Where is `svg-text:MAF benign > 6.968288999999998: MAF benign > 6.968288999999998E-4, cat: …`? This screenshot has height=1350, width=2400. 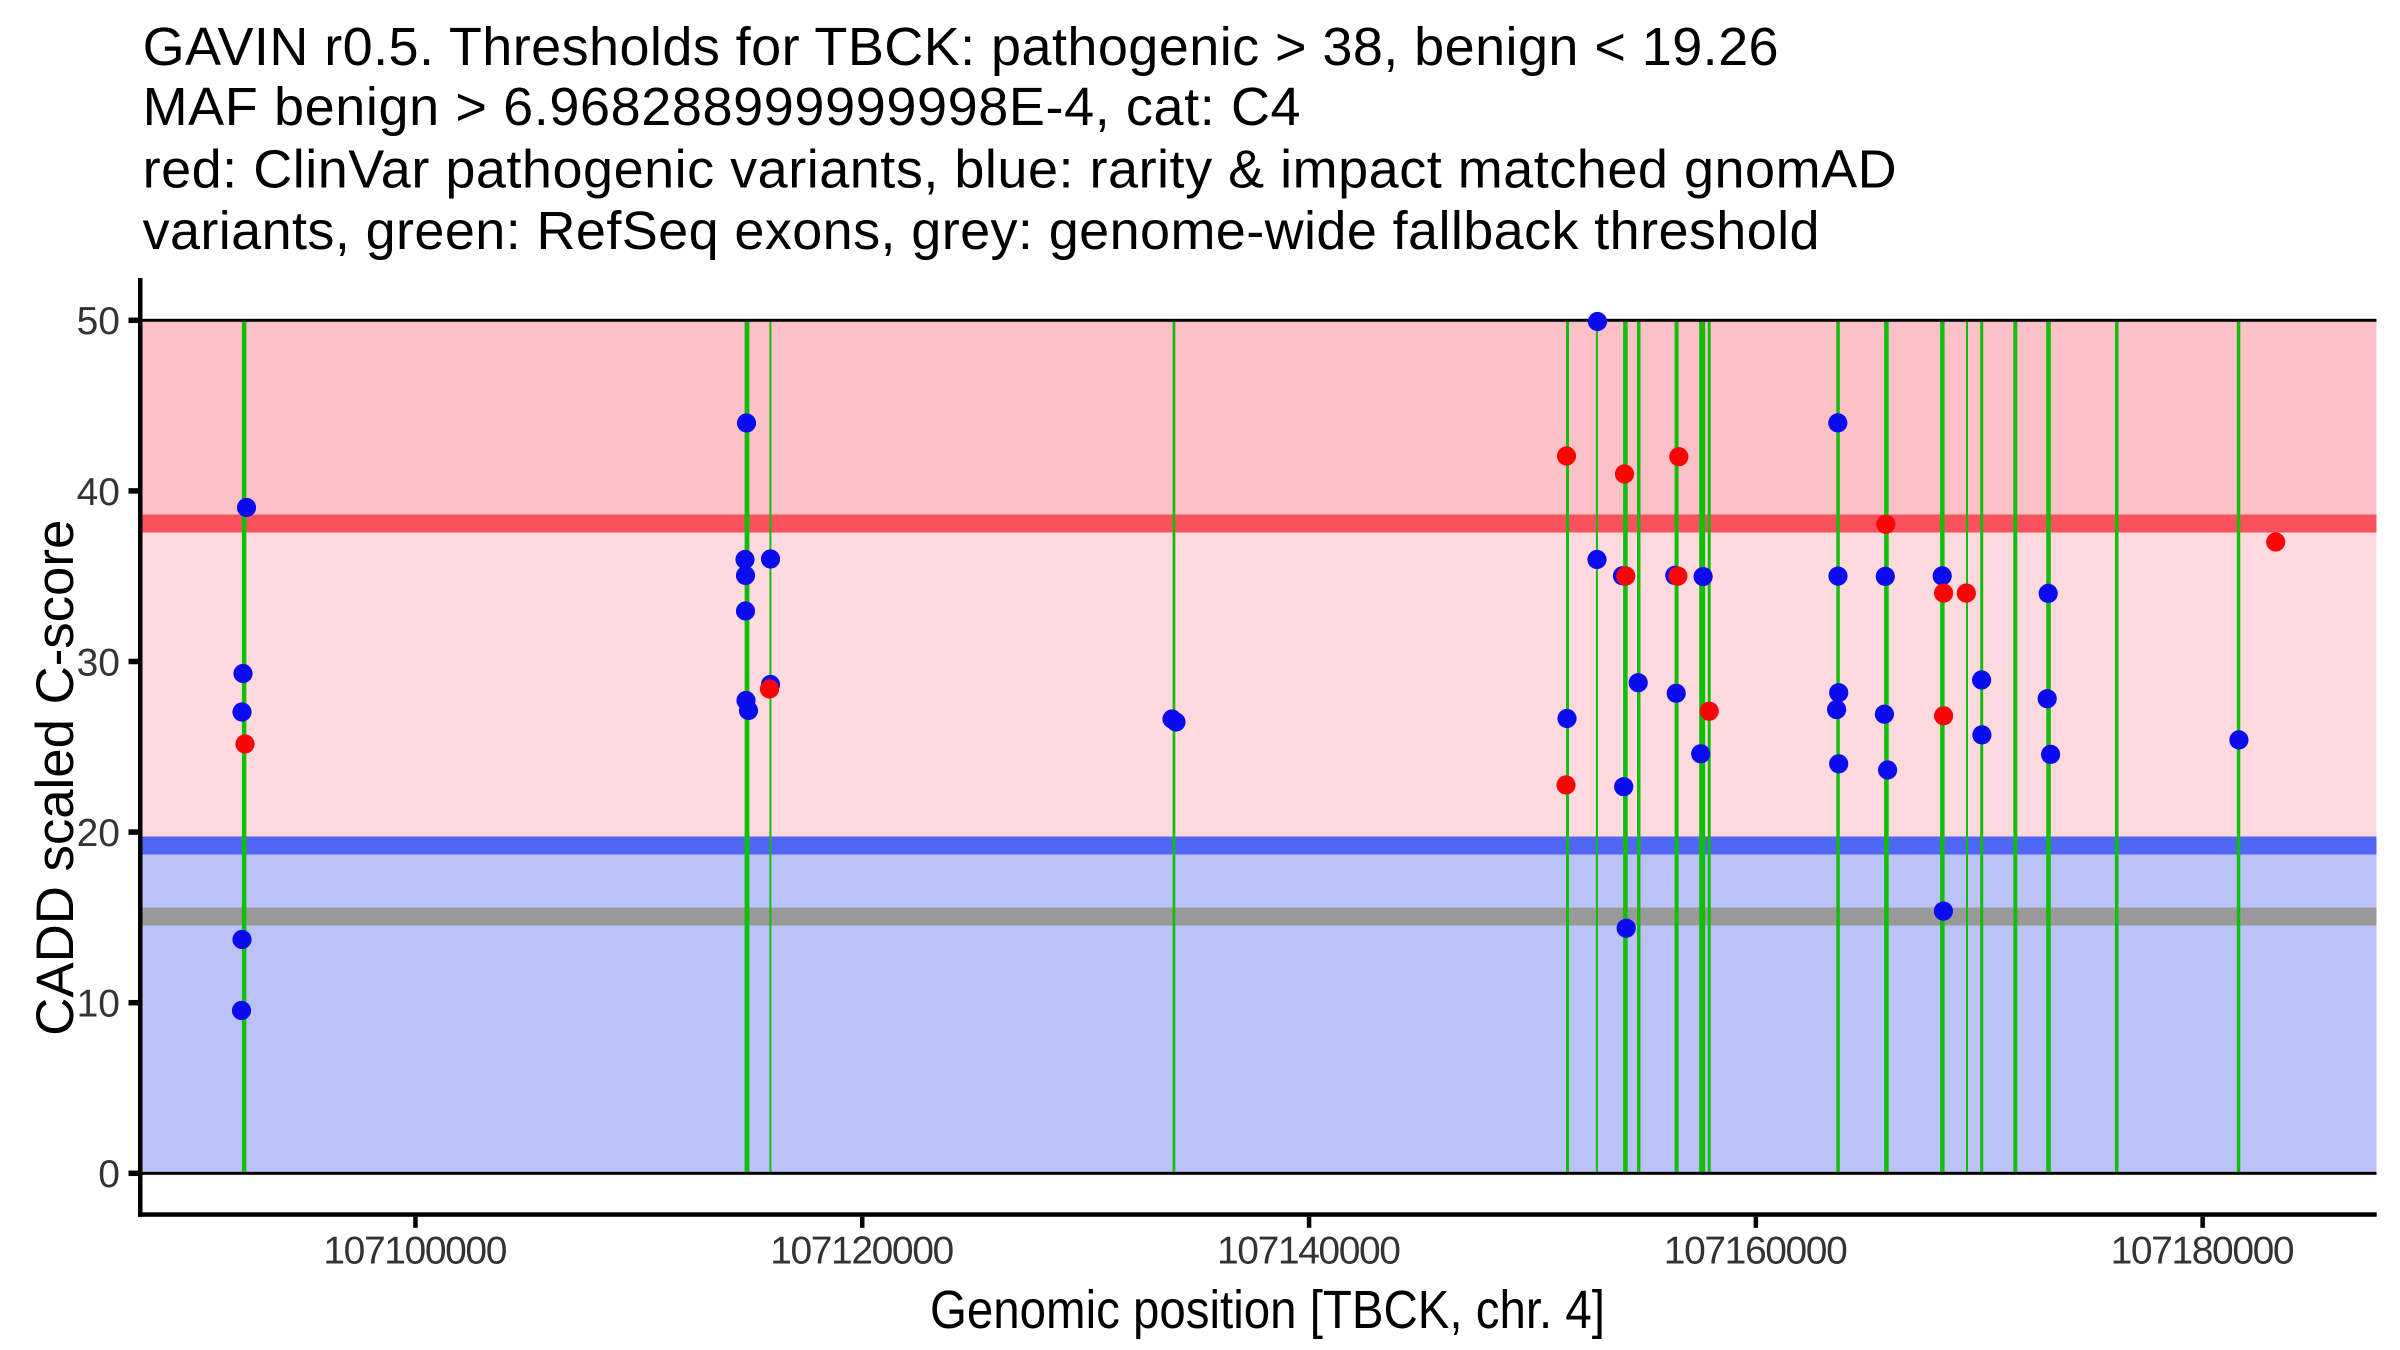
svg-text:MAF benign > 6.968288999999998: MAF benign > 6.968288999999998E-4, cat: … is located at coordinates (722, 107).